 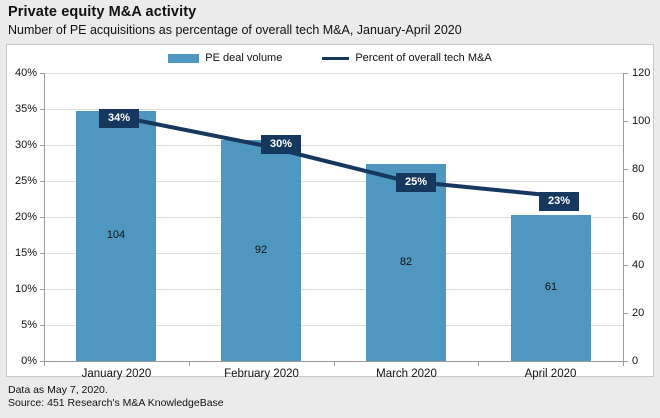 I want to click on bar-value-label: 82, so click(x=406, y=262).